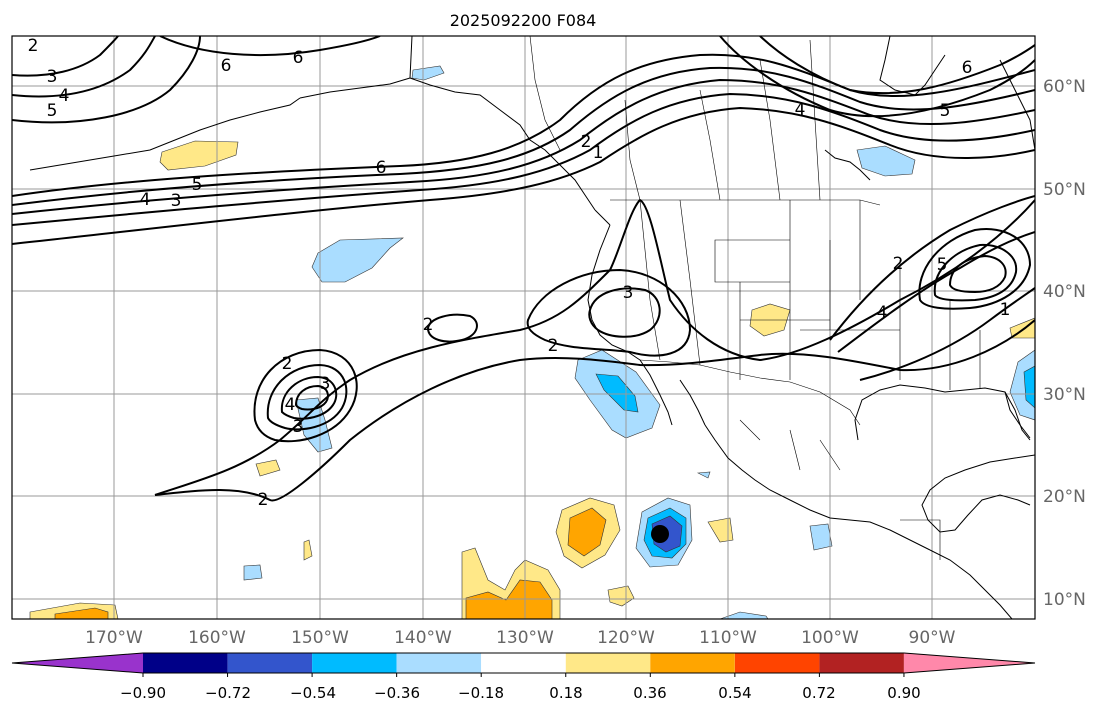 Image resolution: width=1105 pixels, height=712 pixels. Describe the element at coordinates (903, 693) in the screenshot. I see `colorbar-tick-label: 0.90` at that location.